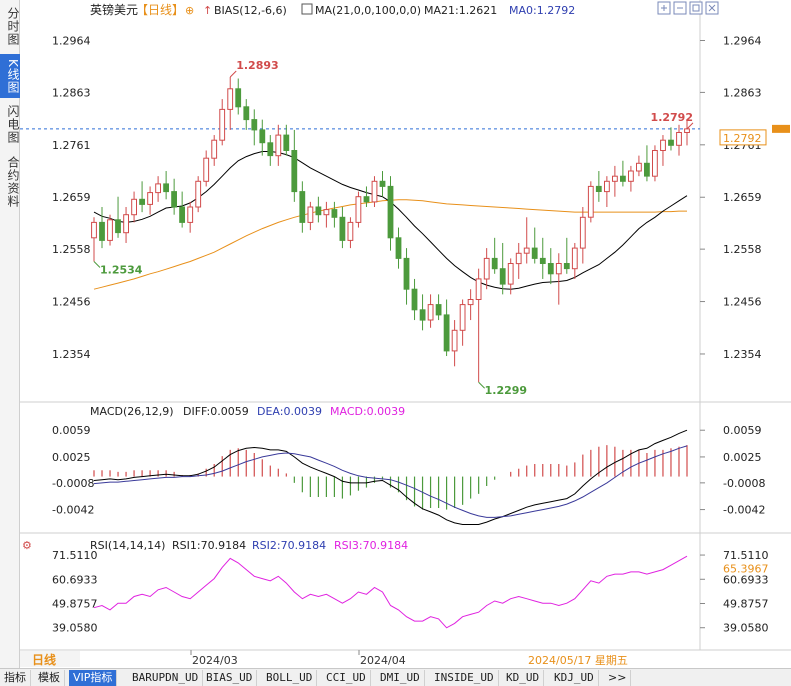 The width and height of the screenshot is (791, 686). I want to click on price-axis-tick-label-right: 1.2659, so click(742, 197).